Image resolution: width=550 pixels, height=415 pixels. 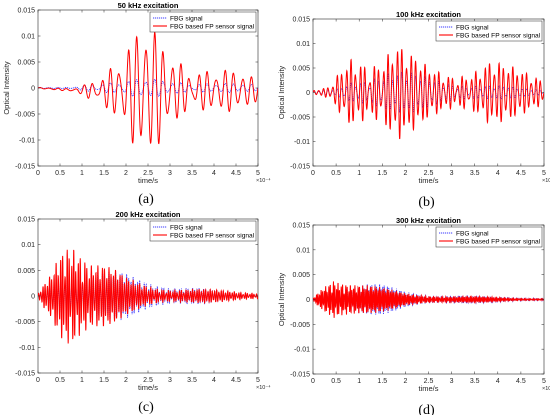 I want to click on chart-title: 200 kHz excitation, so click(x=147, y=214).